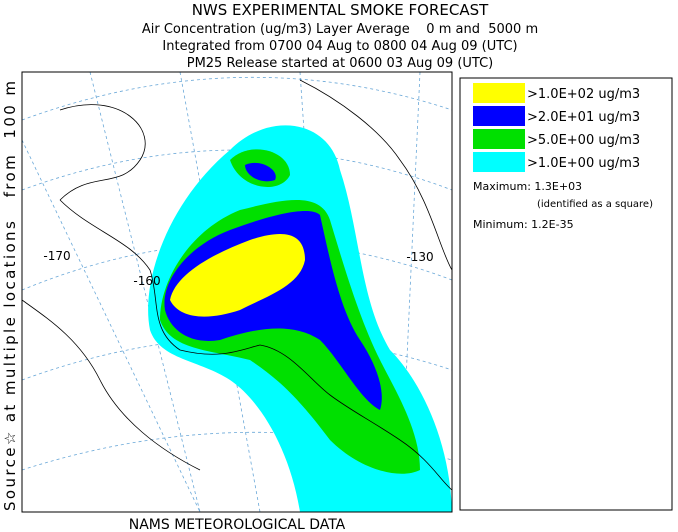  What do you see at coordinates (583, 140) in the screenshot?
I see `legend-label: >5.0E+00 ug/m3` at bounding box center [583, 140].